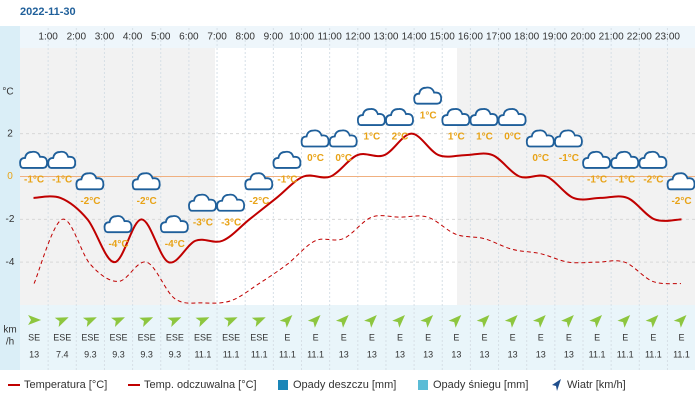 Image resolution: width=695 pixels, height=408 pixels. I want to click on x-tick-label: 9:00, so click(274, 37).